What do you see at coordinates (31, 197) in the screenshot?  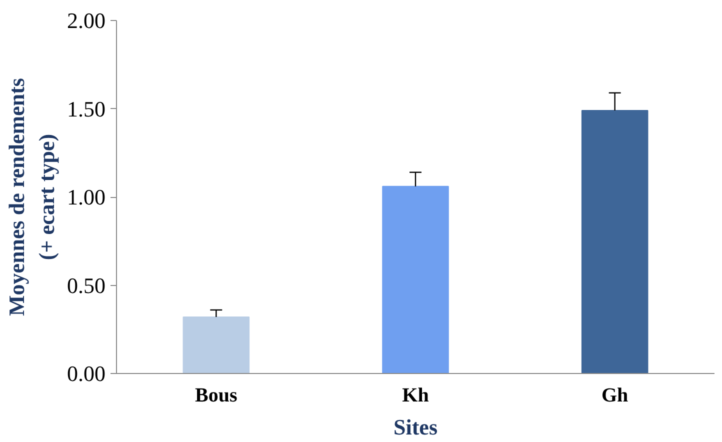 I see `y-axis-title: Moyennes de rendements (+ ecart type)` at bounding box center [31, 197].